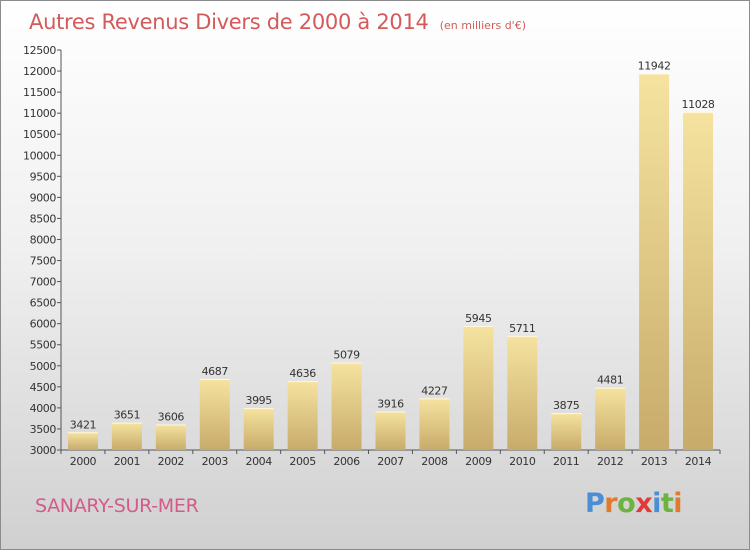 Image resolution: width=750 pixels, height=550 pixels. What do you see at coordinates (43, 218) in the screenshot?
I see `y-tick-label: 8500` at bounding box center [43, 218].